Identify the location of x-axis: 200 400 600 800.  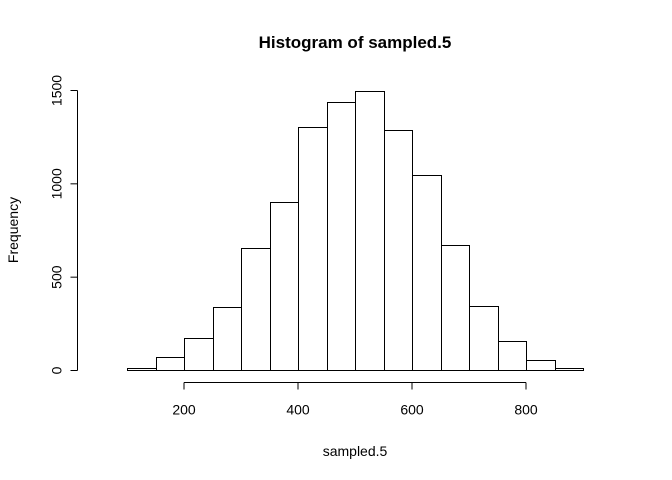
(355, 400).